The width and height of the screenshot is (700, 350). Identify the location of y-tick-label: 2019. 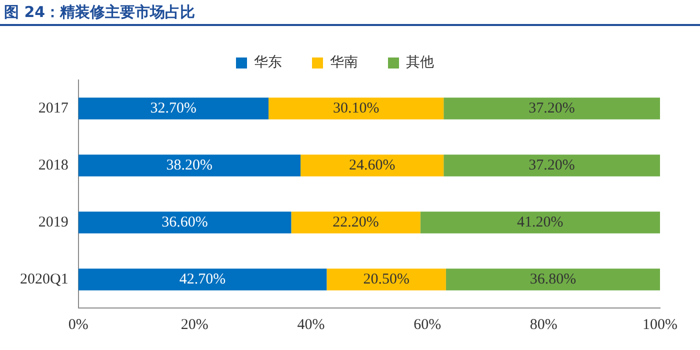
(53, 222).